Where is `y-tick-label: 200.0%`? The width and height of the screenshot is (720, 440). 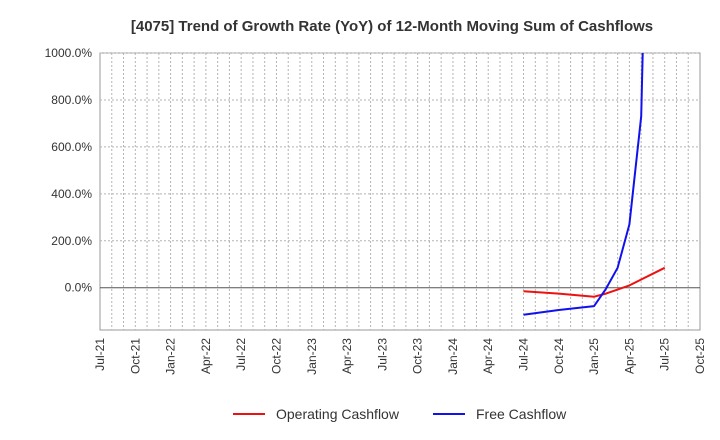 y-tick-label: 200.0% is located at coordinates (71, 241).